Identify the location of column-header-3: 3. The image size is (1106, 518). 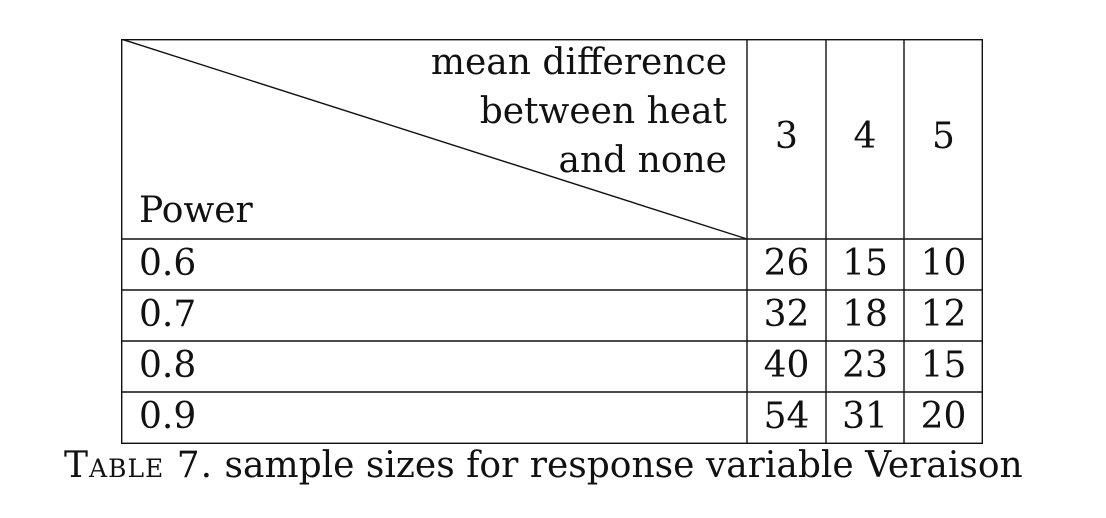
(786, 136).